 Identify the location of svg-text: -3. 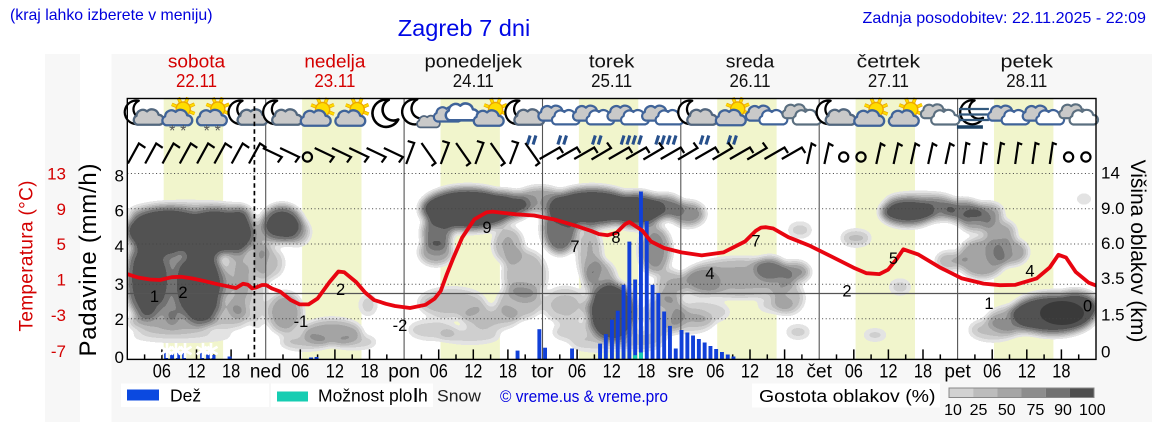
(58, 315).